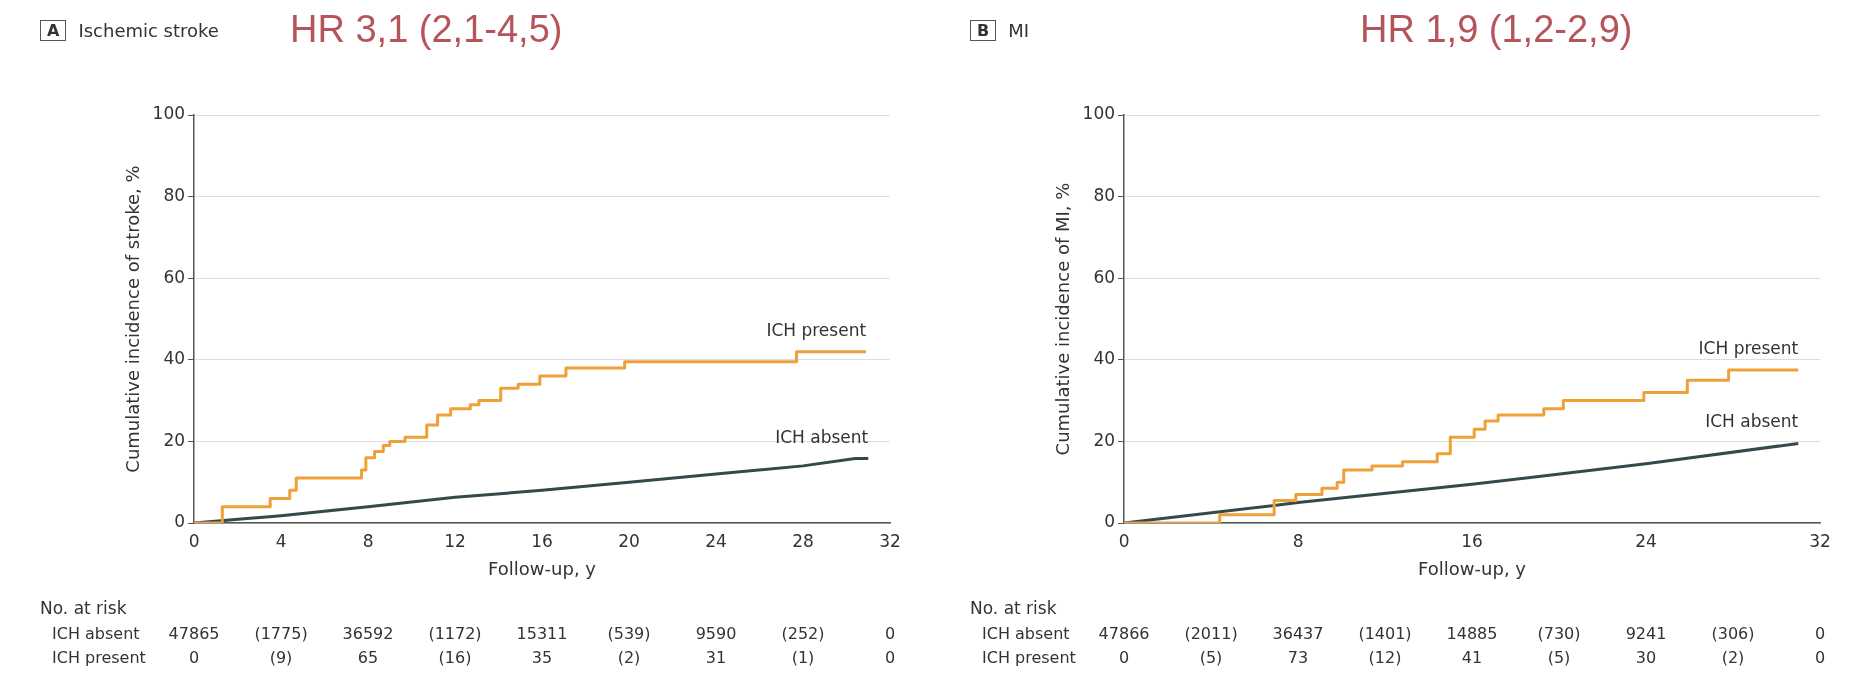 This screenshot has width=1861, height=689. What do you see at coordinates (455, 657) in the screenshot?
I see `text: (16)` at bounding box center [455, 657].